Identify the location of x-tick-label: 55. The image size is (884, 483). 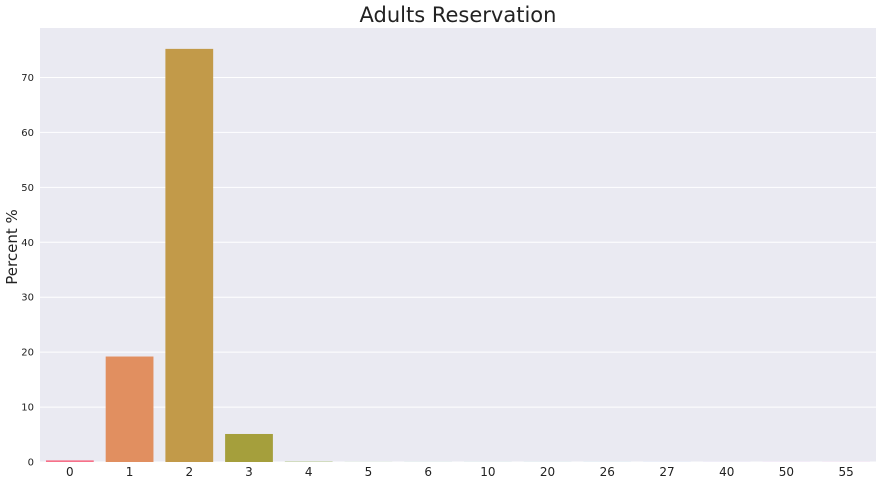
(846, 472).